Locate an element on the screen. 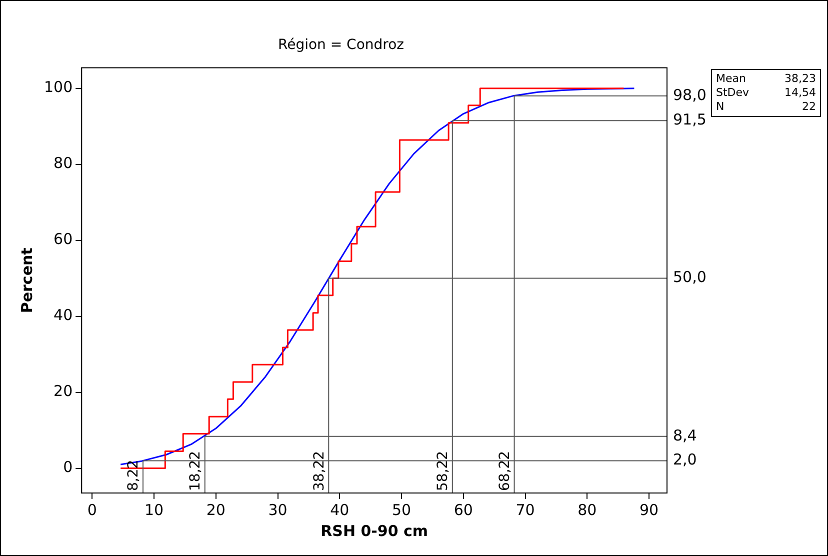  ref-line-label: 18,22 is located at coordinates (196, 470).